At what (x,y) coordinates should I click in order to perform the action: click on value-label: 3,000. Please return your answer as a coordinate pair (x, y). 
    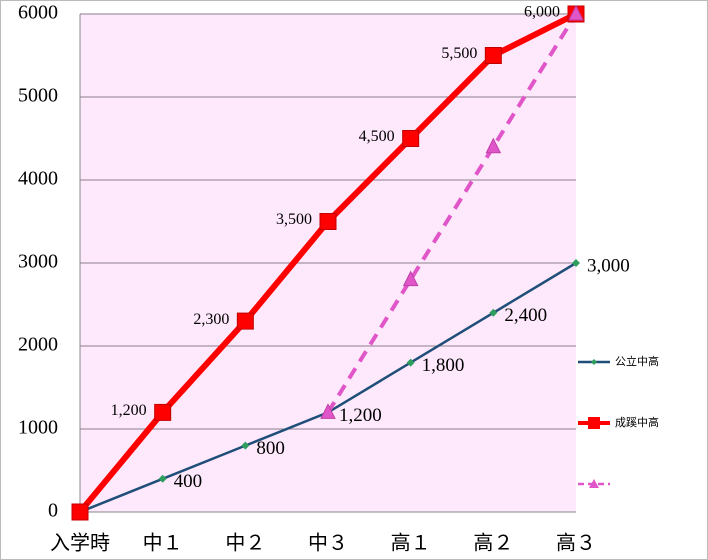
    Looking at the image, I should click on (608, 265).